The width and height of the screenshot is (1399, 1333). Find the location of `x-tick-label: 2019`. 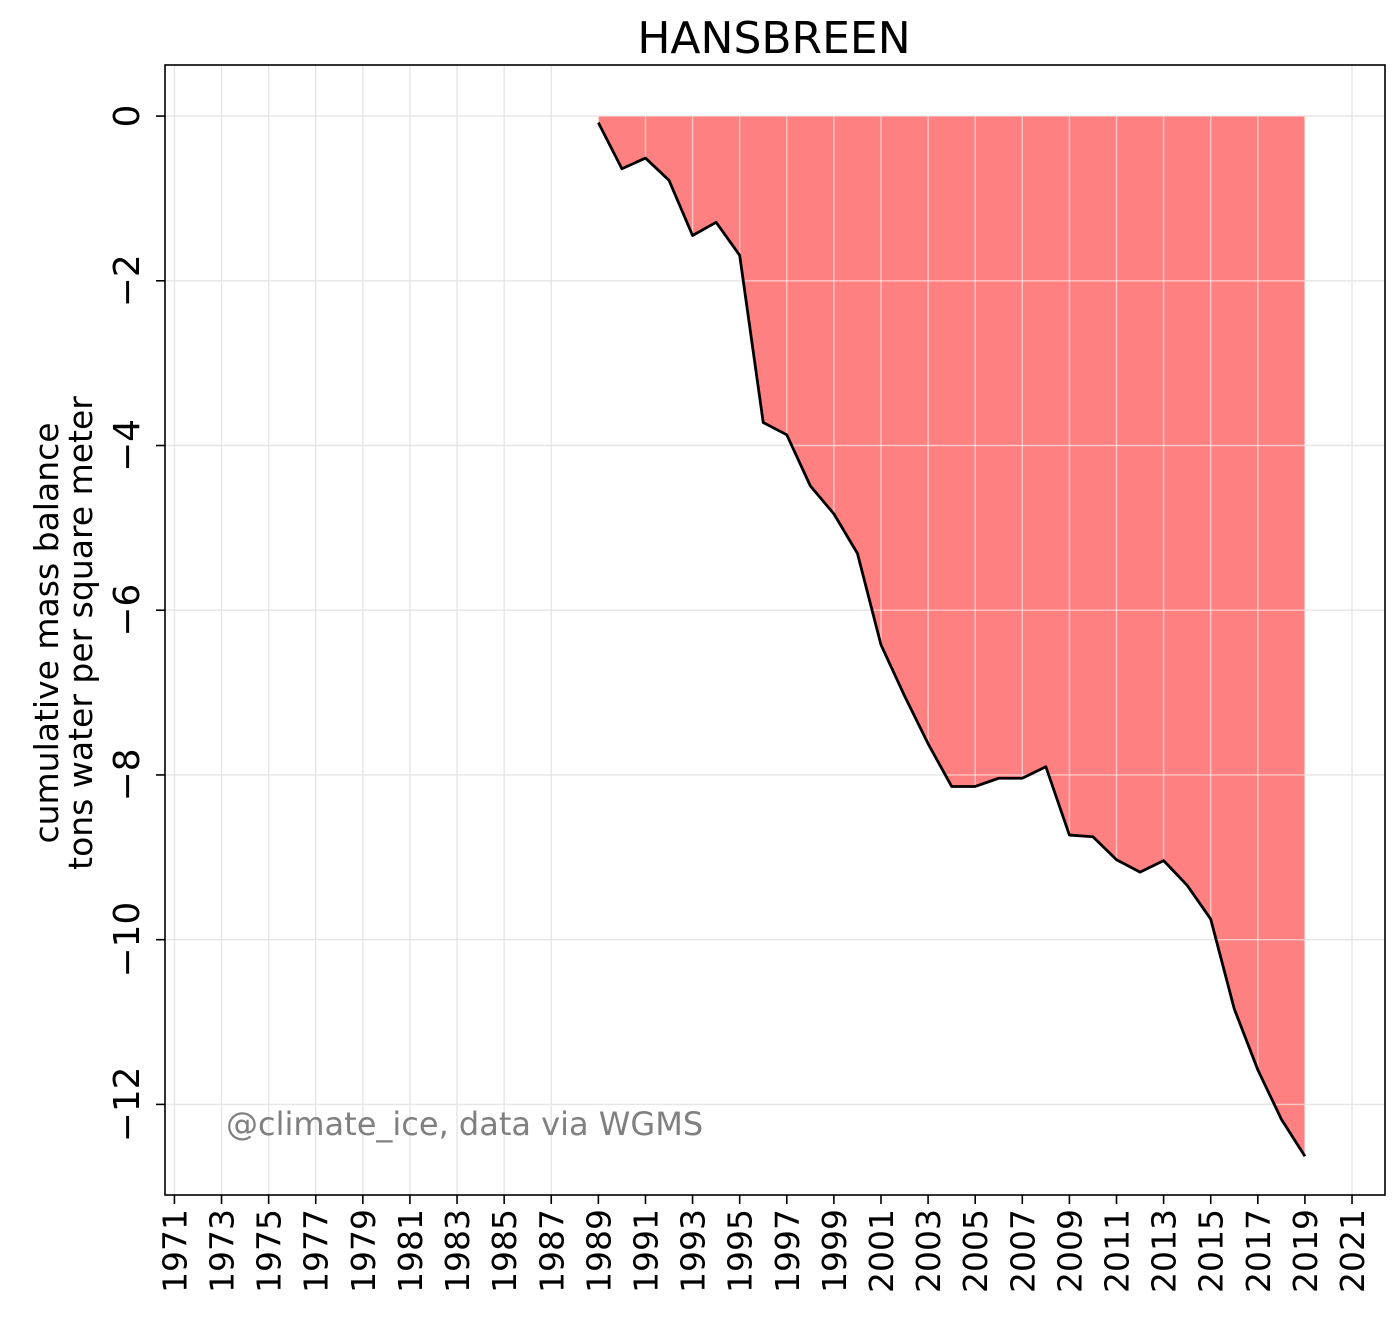

x-tick-label: 2019 is located at coordinates (1305, 1251).